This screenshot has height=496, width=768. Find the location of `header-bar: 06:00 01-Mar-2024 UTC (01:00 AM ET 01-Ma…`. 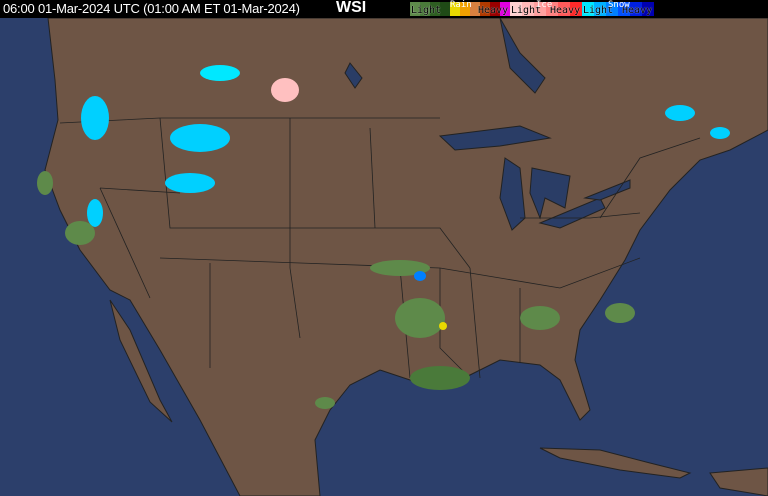

header-bar: 06:00 01-Mar-2024 UTC (01:00 AM ET 01-Ma… is located at coordinates (384, 9).